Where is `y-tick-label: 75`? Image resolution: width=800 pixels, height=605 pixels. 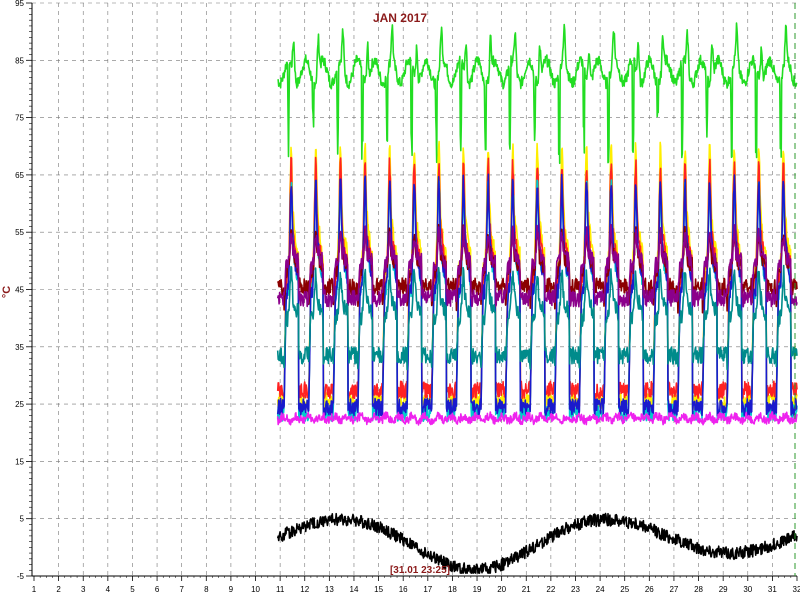 y-tick-label: 75 is located at coordinates (19, 118).